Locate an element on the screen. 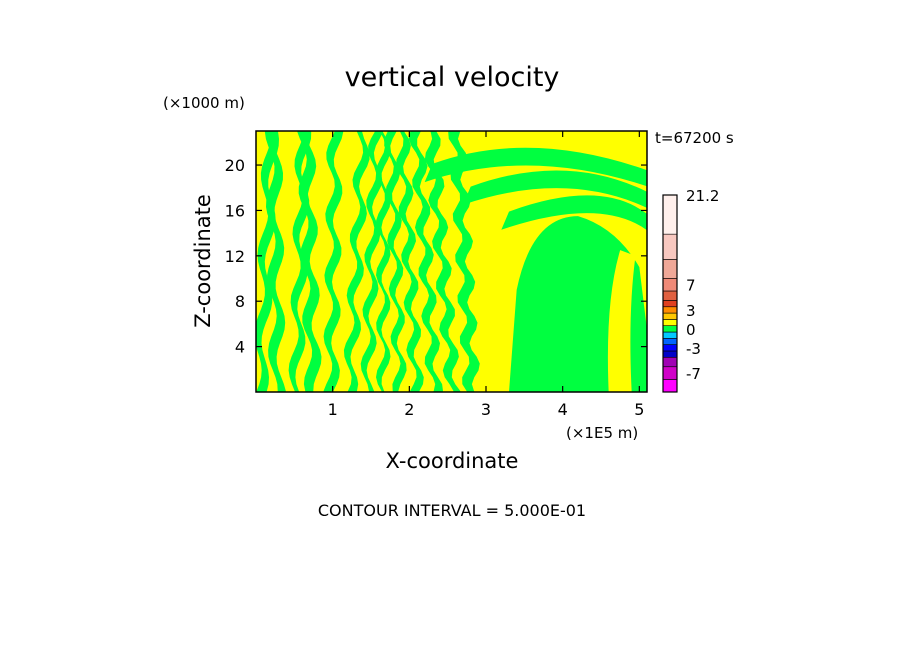 The width and height of the screenshot is (904, 654). colorbar-label: -3 is located at coordinates (693, 349).